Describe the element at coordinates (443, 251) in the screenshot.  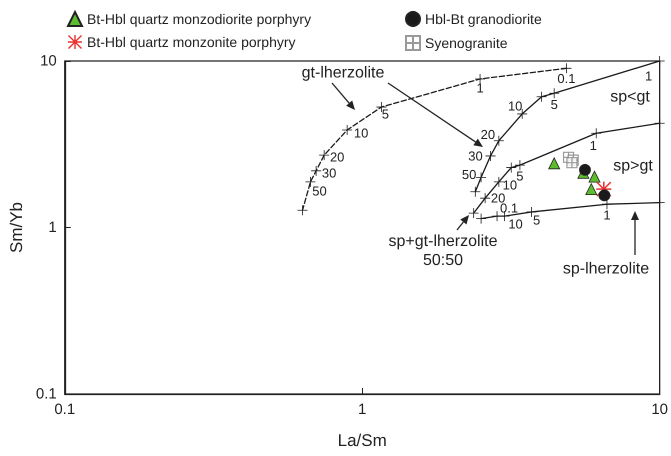
I see `annotation: sp+gt-lherzolite 50:50` at that location.